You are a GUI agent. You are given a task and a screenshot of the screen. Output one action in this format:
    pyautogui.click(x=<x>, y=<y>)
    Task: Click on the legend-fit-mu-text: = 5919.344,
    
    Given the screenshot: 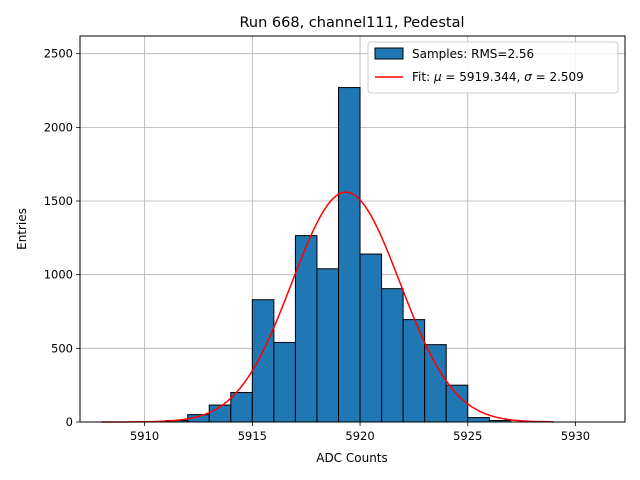 What is the action you would take?
    pyautogui.click(x=483, y=77)
    